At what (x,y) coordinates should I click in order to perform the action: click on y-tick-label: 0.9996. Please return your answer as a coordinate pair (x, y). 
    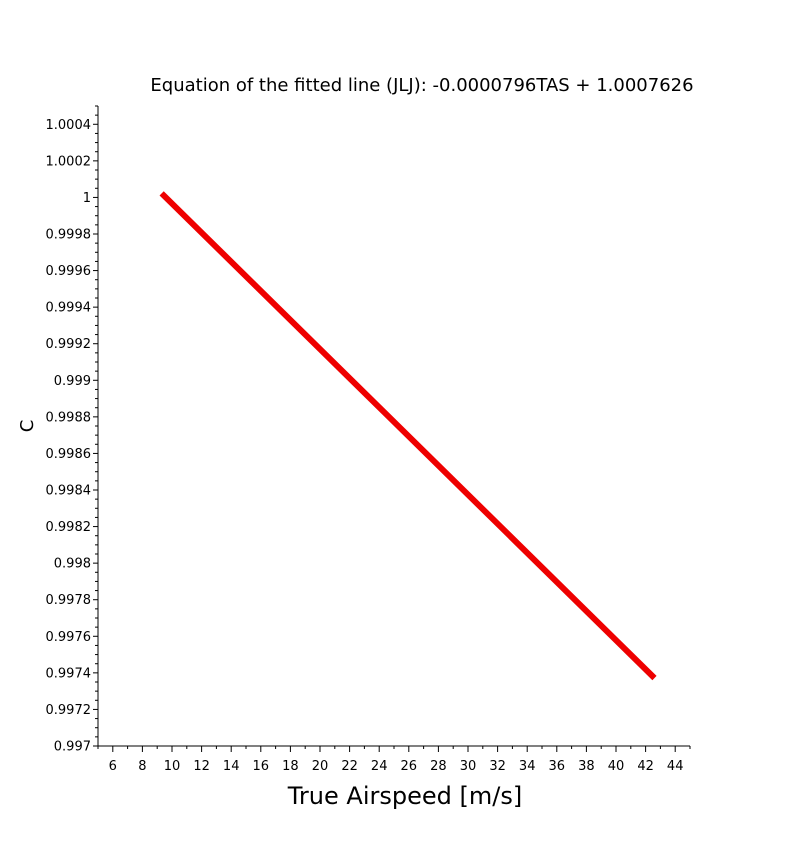
    Looking at the image, I should click on (69, 271).